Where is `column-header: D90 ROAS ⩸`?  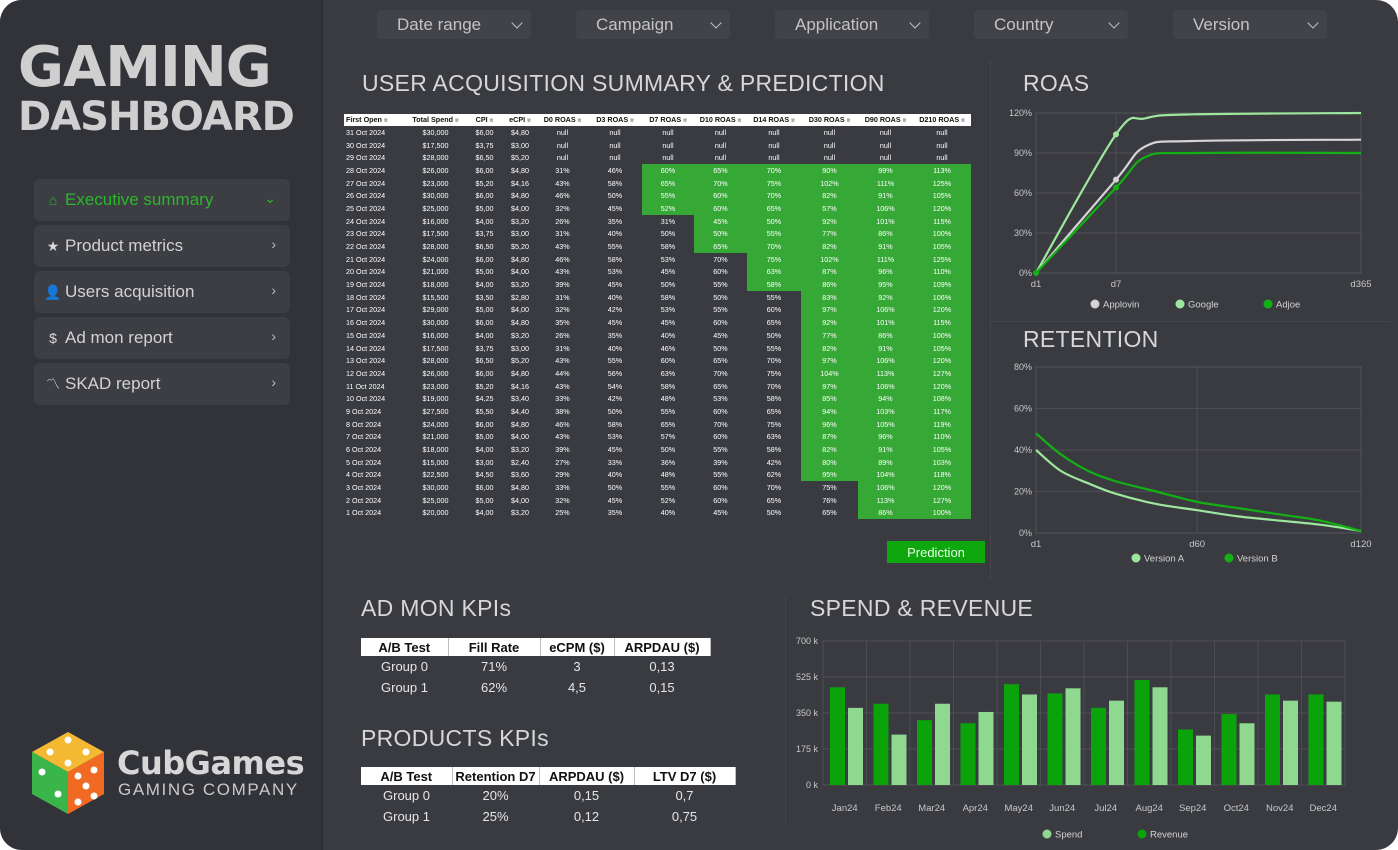 column-header: D90 ROAS ⩸ is located at coordinates (885, 120).